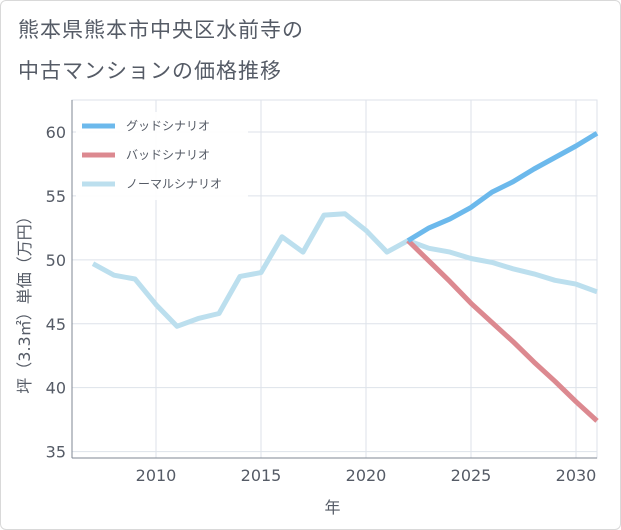 The width and height of the screenshot is (621, 530). I want to click on y-tick-label: 40, so click(56, 388).